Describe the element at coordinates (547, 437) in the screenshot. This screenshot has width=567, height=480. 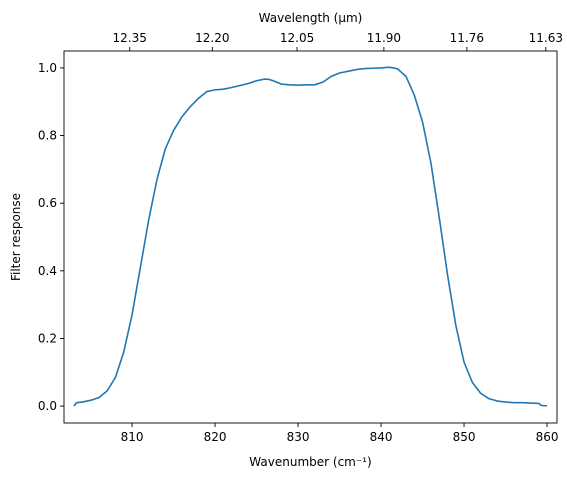
I see `x-tick-label: 860` at that location.